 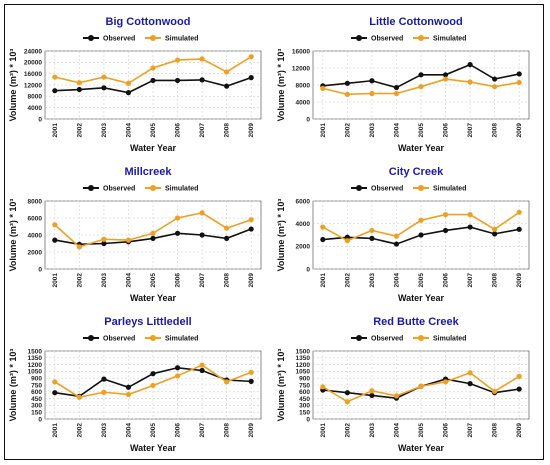 I want to click on legend-label: Simulated, so click(x=449, y=189).